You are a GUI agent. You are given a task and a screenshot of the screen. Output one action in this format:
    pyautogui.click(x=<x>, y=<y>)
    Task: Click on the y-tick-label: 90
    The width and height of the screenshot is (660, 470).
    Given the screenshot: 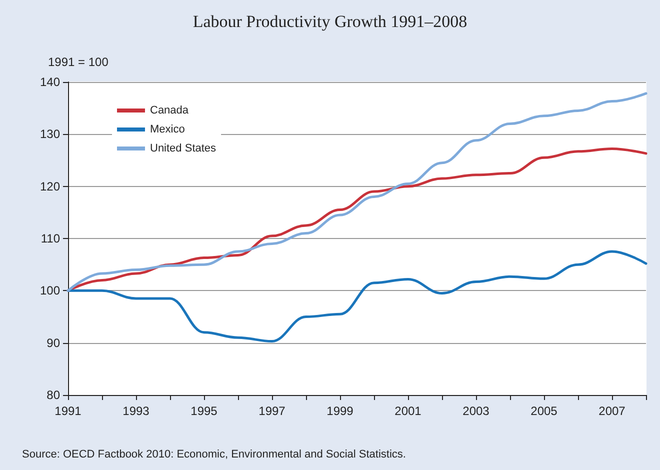 What is the action you would take?
    pyautogui.click(x=53, y=343)
    